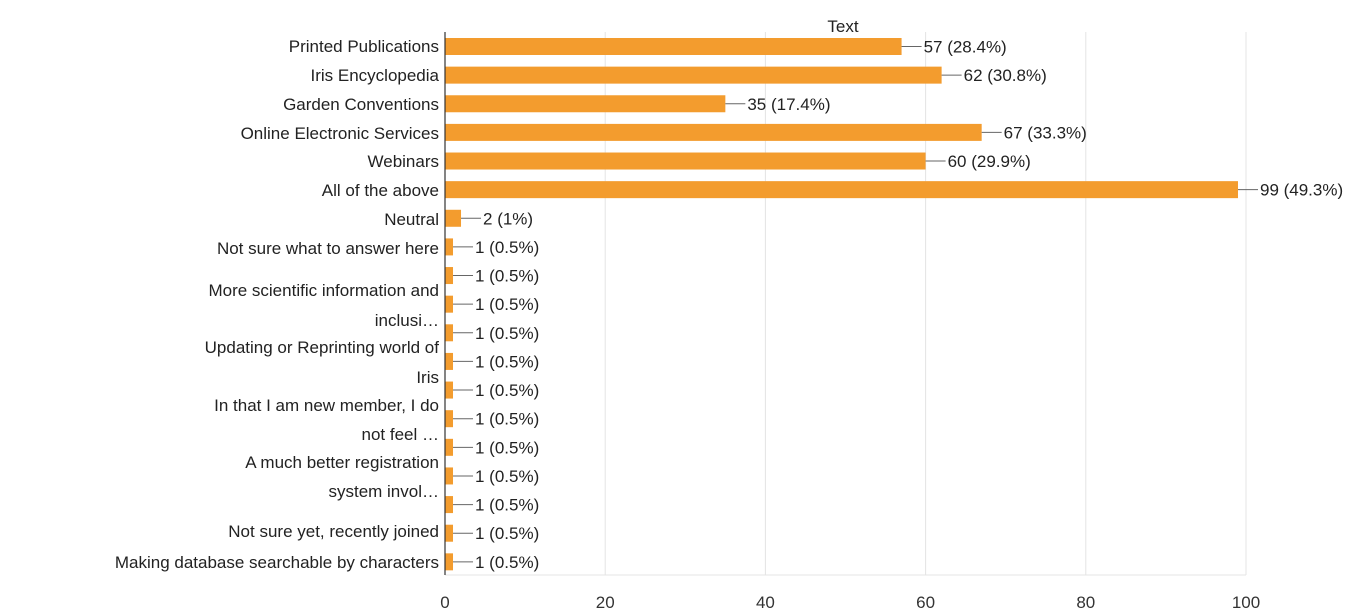 The image size is (1366, 615). I want to click on x-tick-label: 80, so click(1085, 601).